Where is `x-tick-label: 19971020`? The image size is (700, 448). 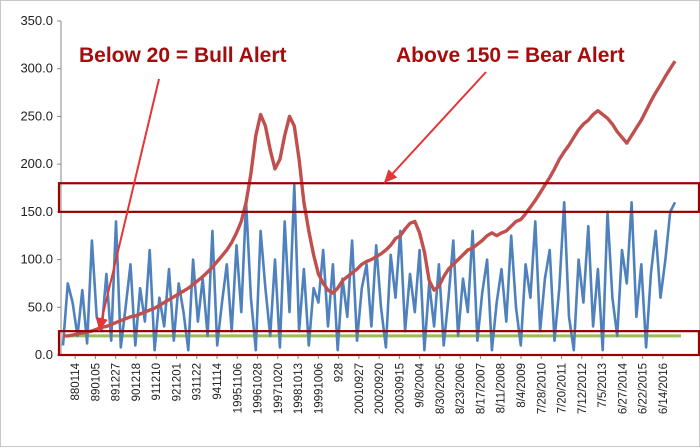
x-tick-label: 19971020 is located at coordinates (279, 388).